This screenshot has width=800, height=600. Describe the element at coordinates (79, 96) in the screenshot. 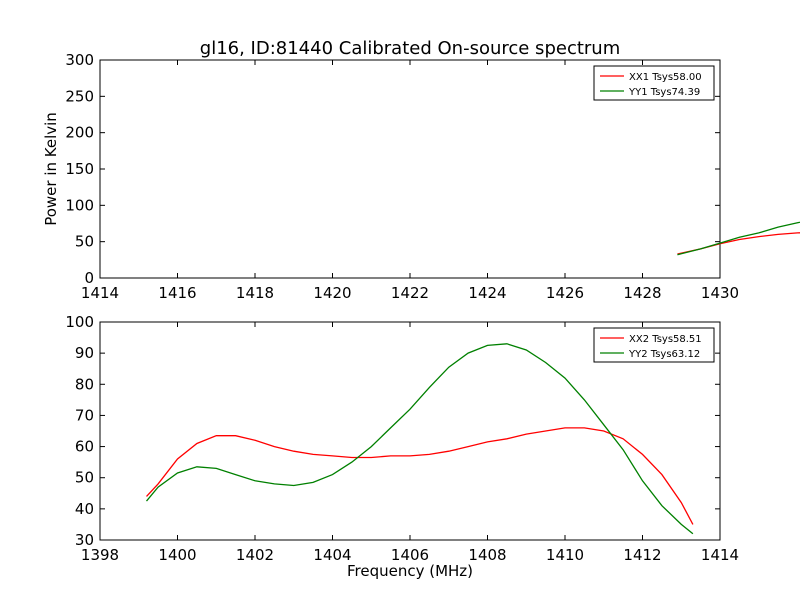

I see `y-tick-label: 250` at that location.